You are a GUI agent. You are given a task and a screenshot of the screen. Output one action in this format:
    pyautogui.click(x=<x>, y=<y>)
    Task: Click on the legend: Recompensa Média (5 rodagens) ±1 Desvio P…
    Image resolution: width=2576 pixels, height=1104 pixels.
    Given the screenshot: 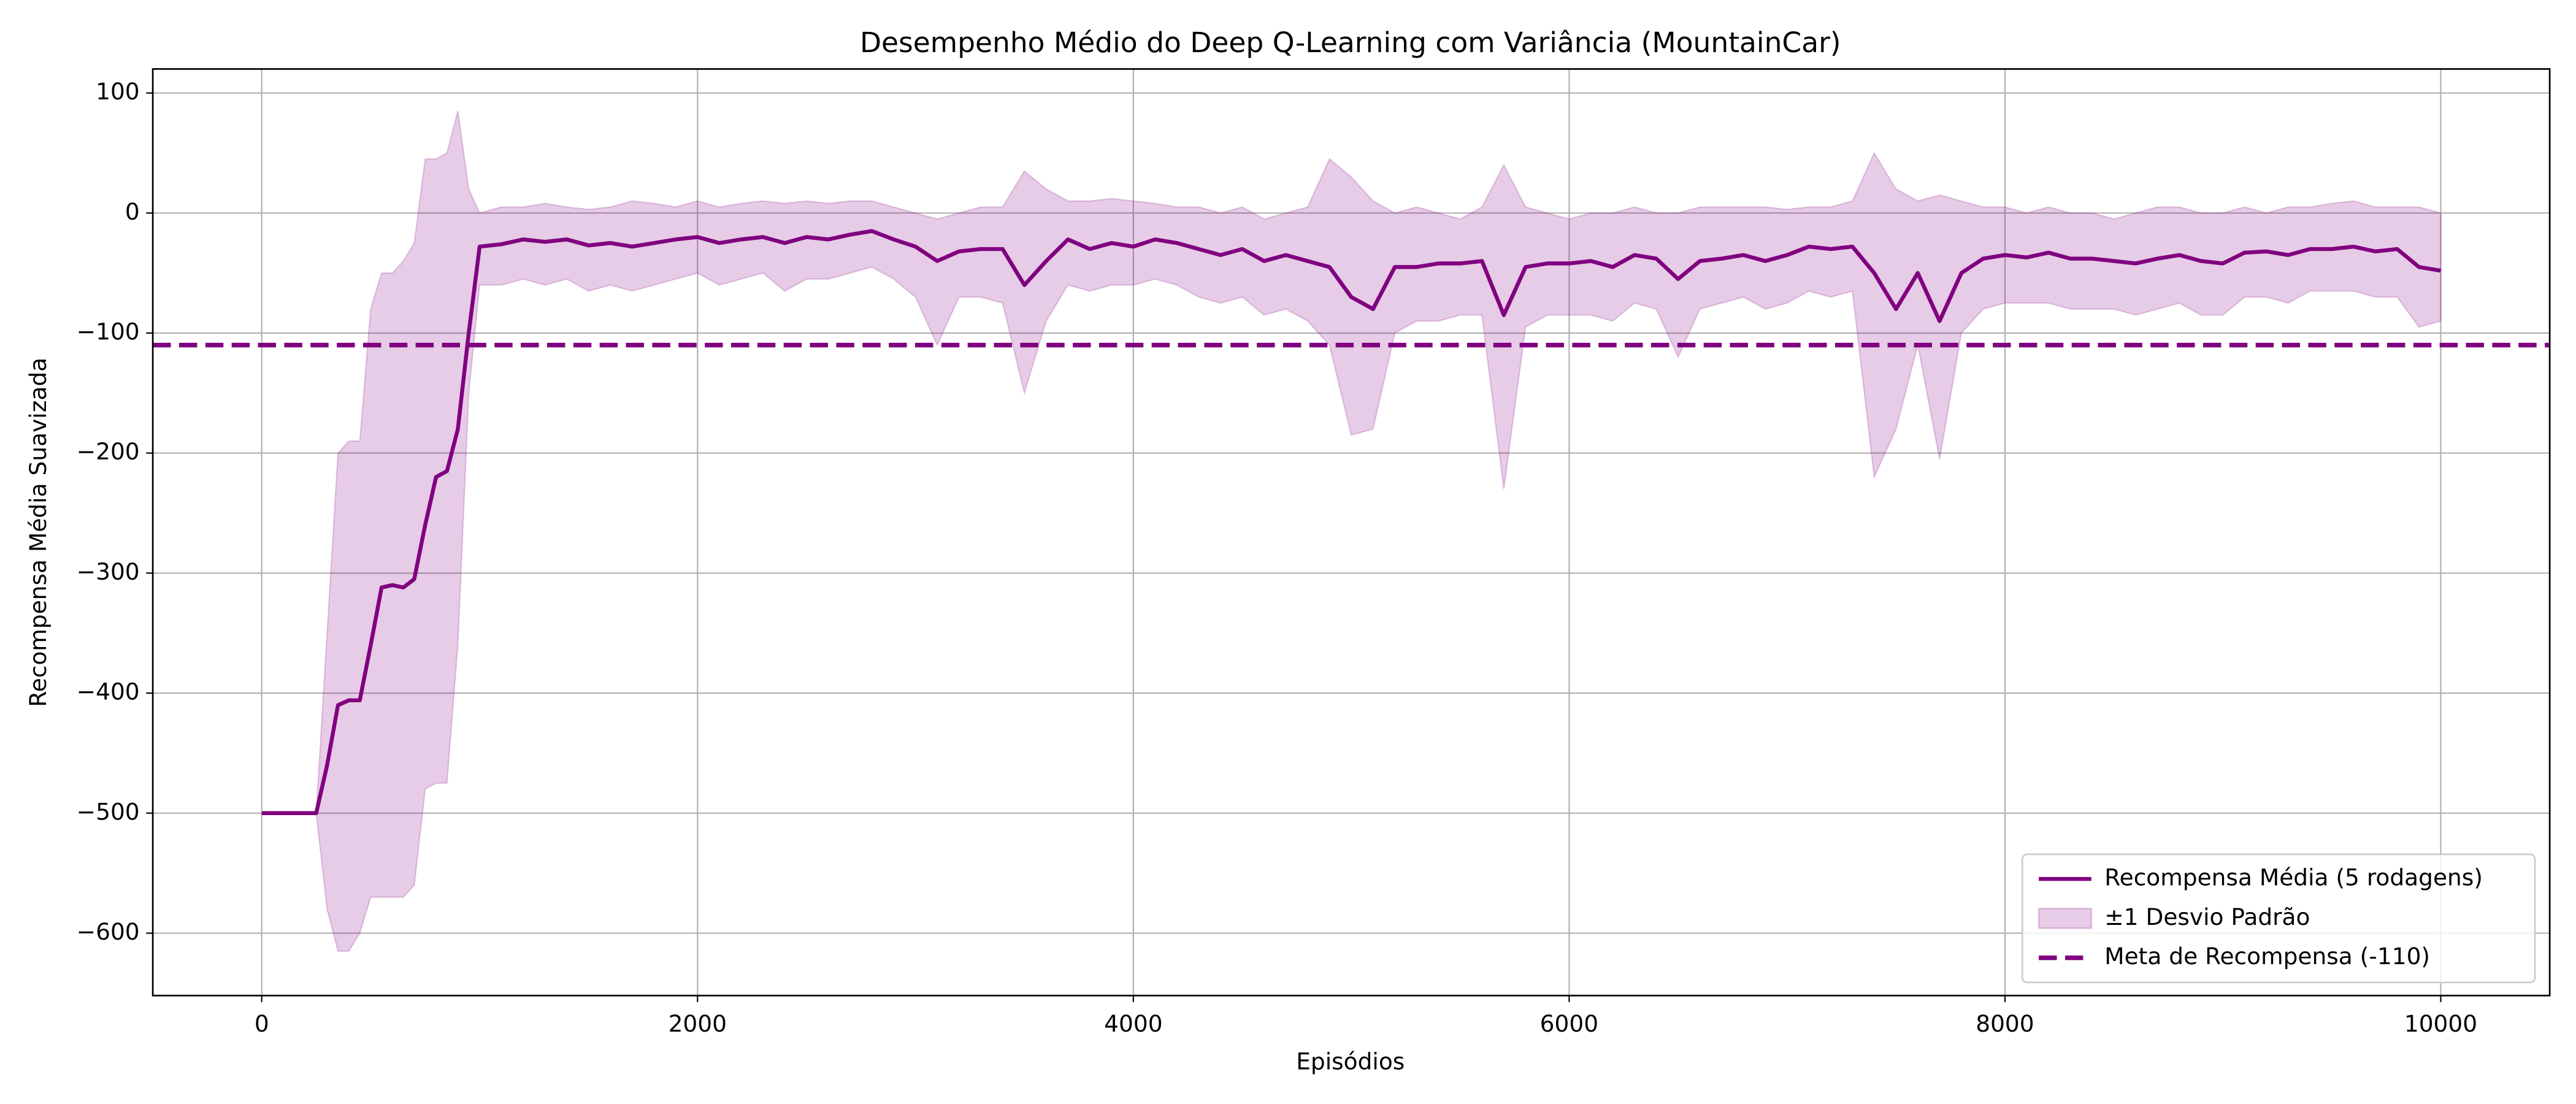 What is the action you would take?
    pyautogui.click(x=2278, y=918)
    